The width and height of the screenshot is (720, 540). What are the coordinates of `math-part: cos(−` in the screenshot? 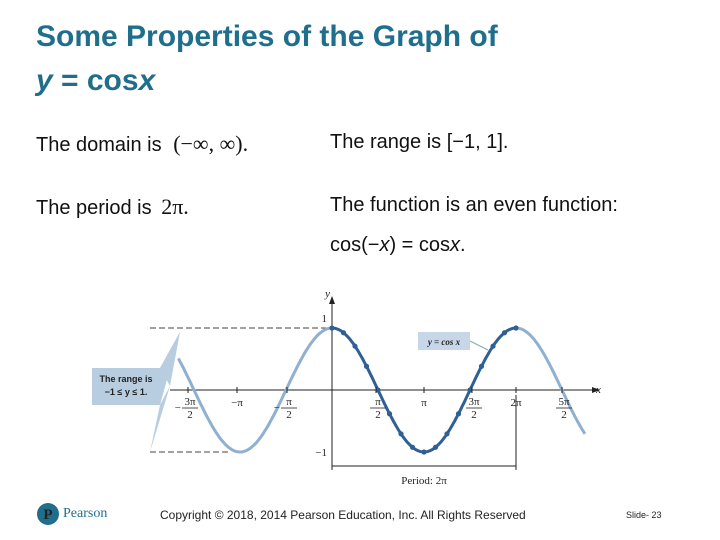 It's located at (355, 245).